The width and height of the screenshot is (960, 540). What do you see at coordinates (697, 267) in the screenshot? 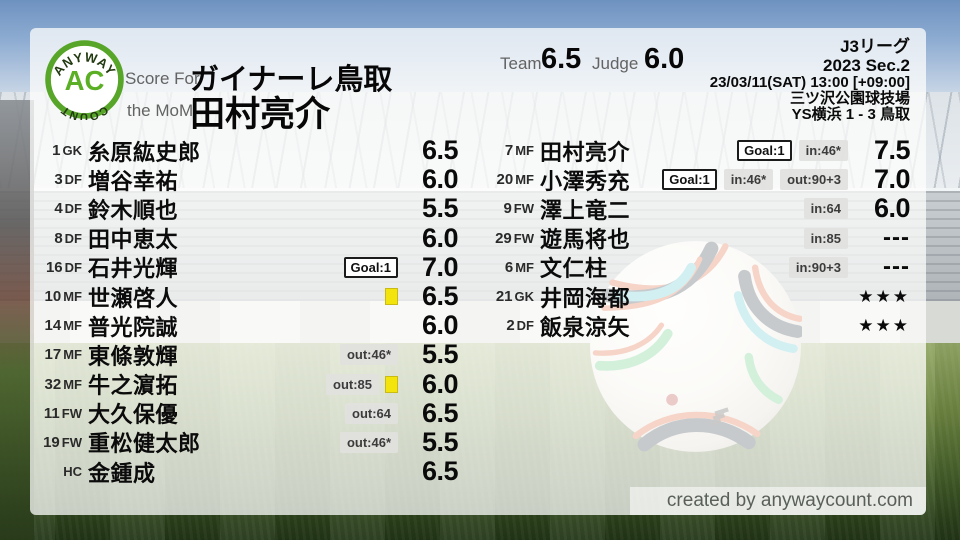
I see `player-row: 6 MF 文仁柱 in:90+3 ---` at bounding box center [697, 267].